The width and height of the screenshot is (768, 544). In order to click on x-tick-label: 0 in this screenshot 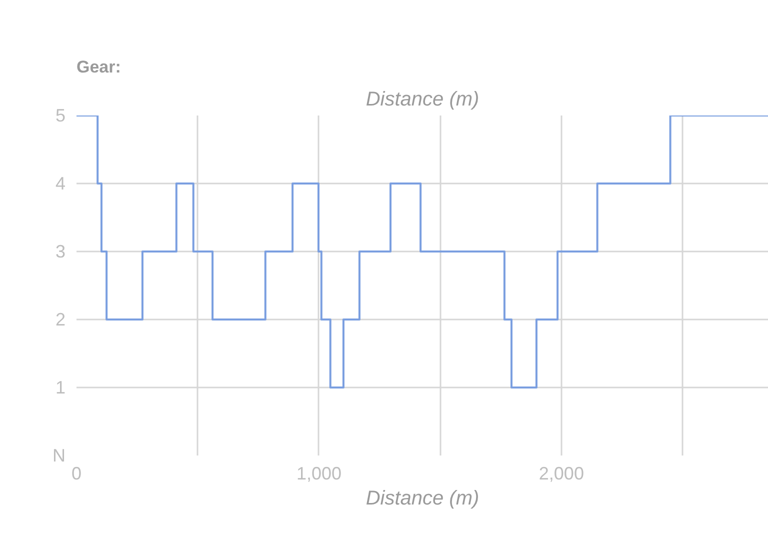, I will do `click(76, 474)`.